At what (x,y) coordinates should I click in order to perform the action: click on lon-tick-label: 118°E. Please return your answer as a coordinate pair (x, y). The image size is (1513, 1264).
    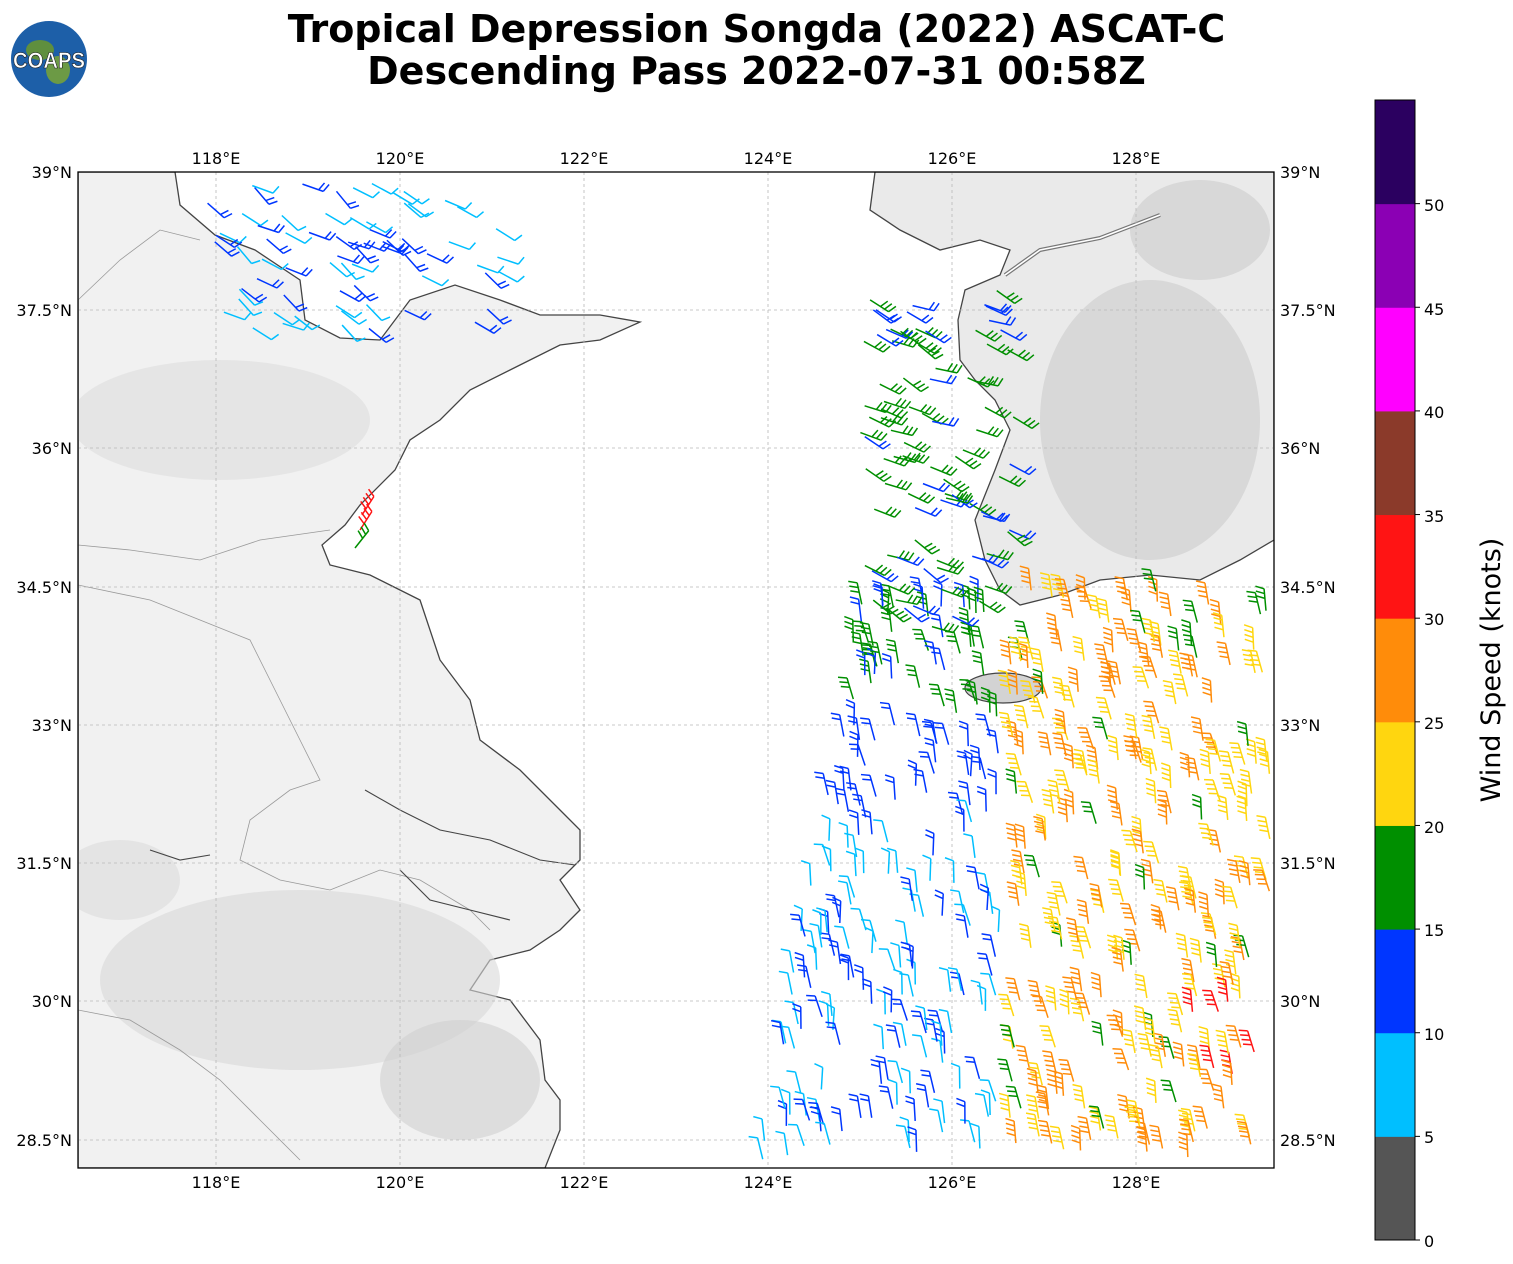
    Looking at the image, I should click on (216, 1182).